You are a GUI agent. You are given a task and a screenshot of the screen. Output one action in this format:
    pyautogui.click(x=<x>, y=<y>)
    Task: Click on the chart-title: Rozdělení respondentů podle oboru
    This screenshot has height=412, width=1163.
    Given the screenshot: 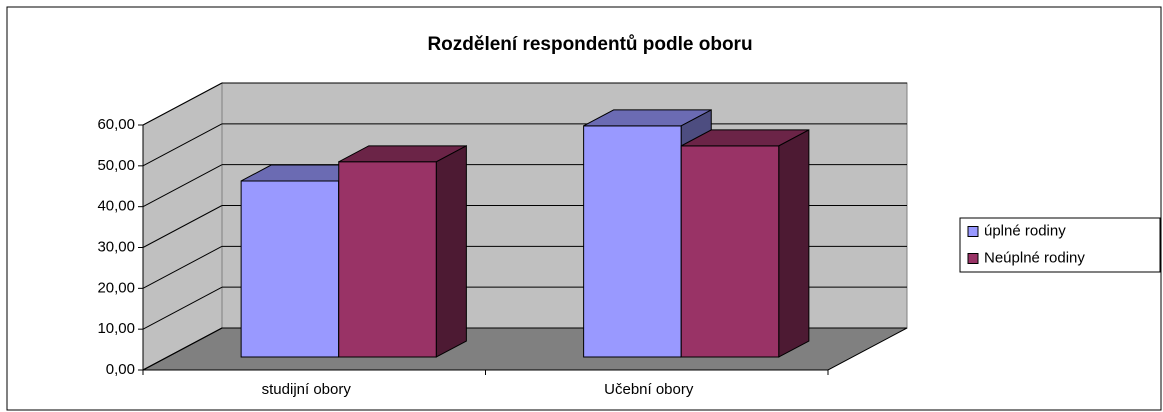 What is the action you would take?
    pyautogui.click(x=589, y=44)
    